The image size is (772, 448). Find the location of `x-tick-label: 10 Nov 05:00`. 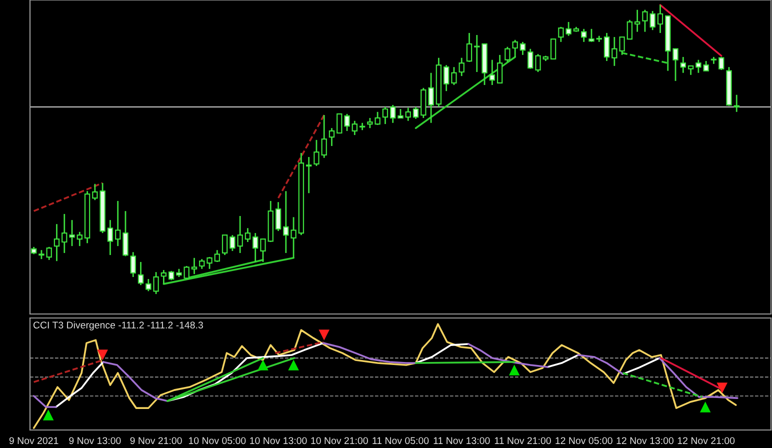

x-tick-label: 10 Nov 05:00 is located at coordinates (217, 440).